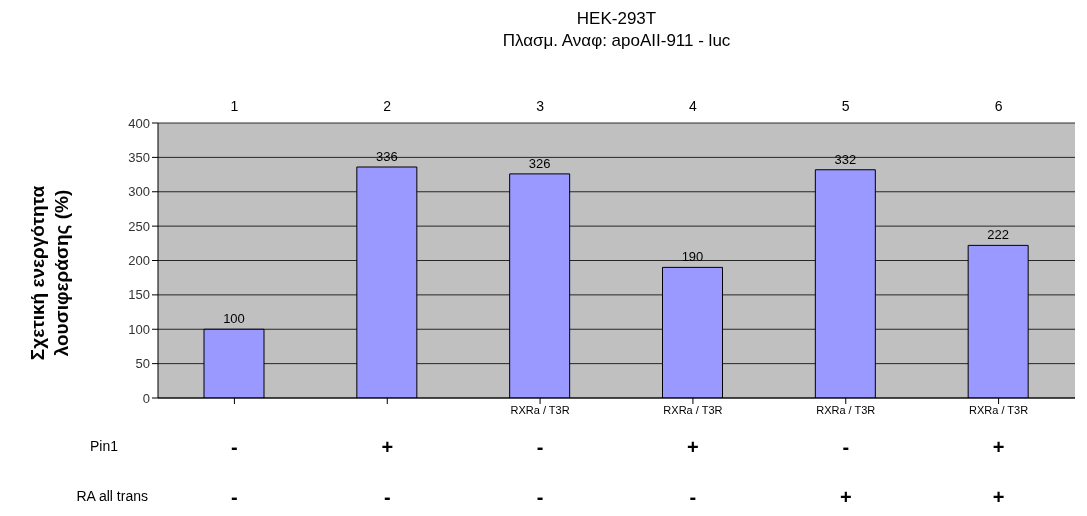  Describe the element at coordinates (845, 106) in the screenshot. I see `text: 5` at that location.